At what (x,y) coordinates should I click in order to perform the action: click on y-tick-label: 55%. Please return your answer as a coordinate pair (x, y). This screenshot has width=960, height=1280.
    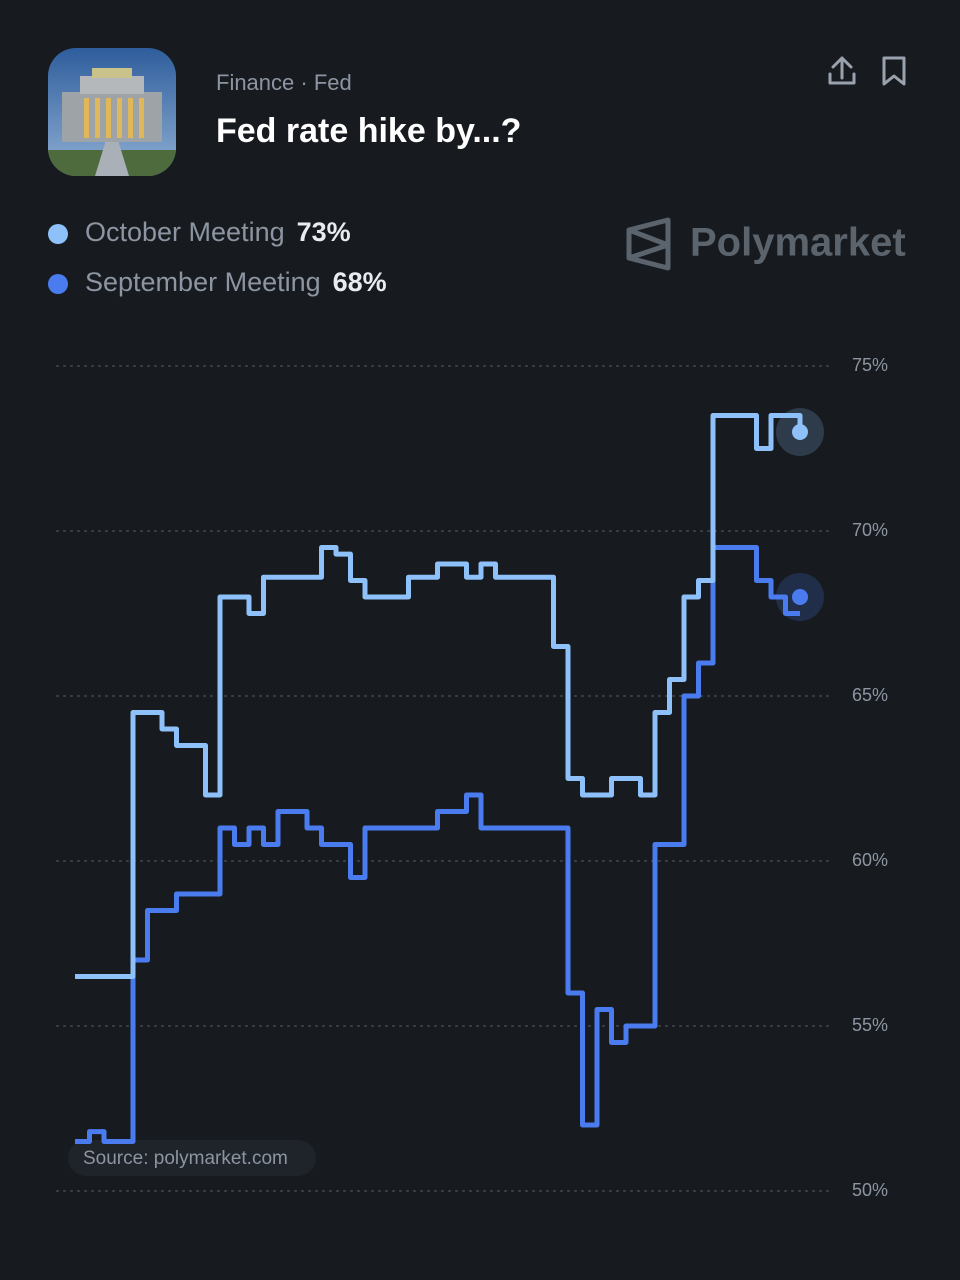
    Looking at the image, I should click on (870, 1025).